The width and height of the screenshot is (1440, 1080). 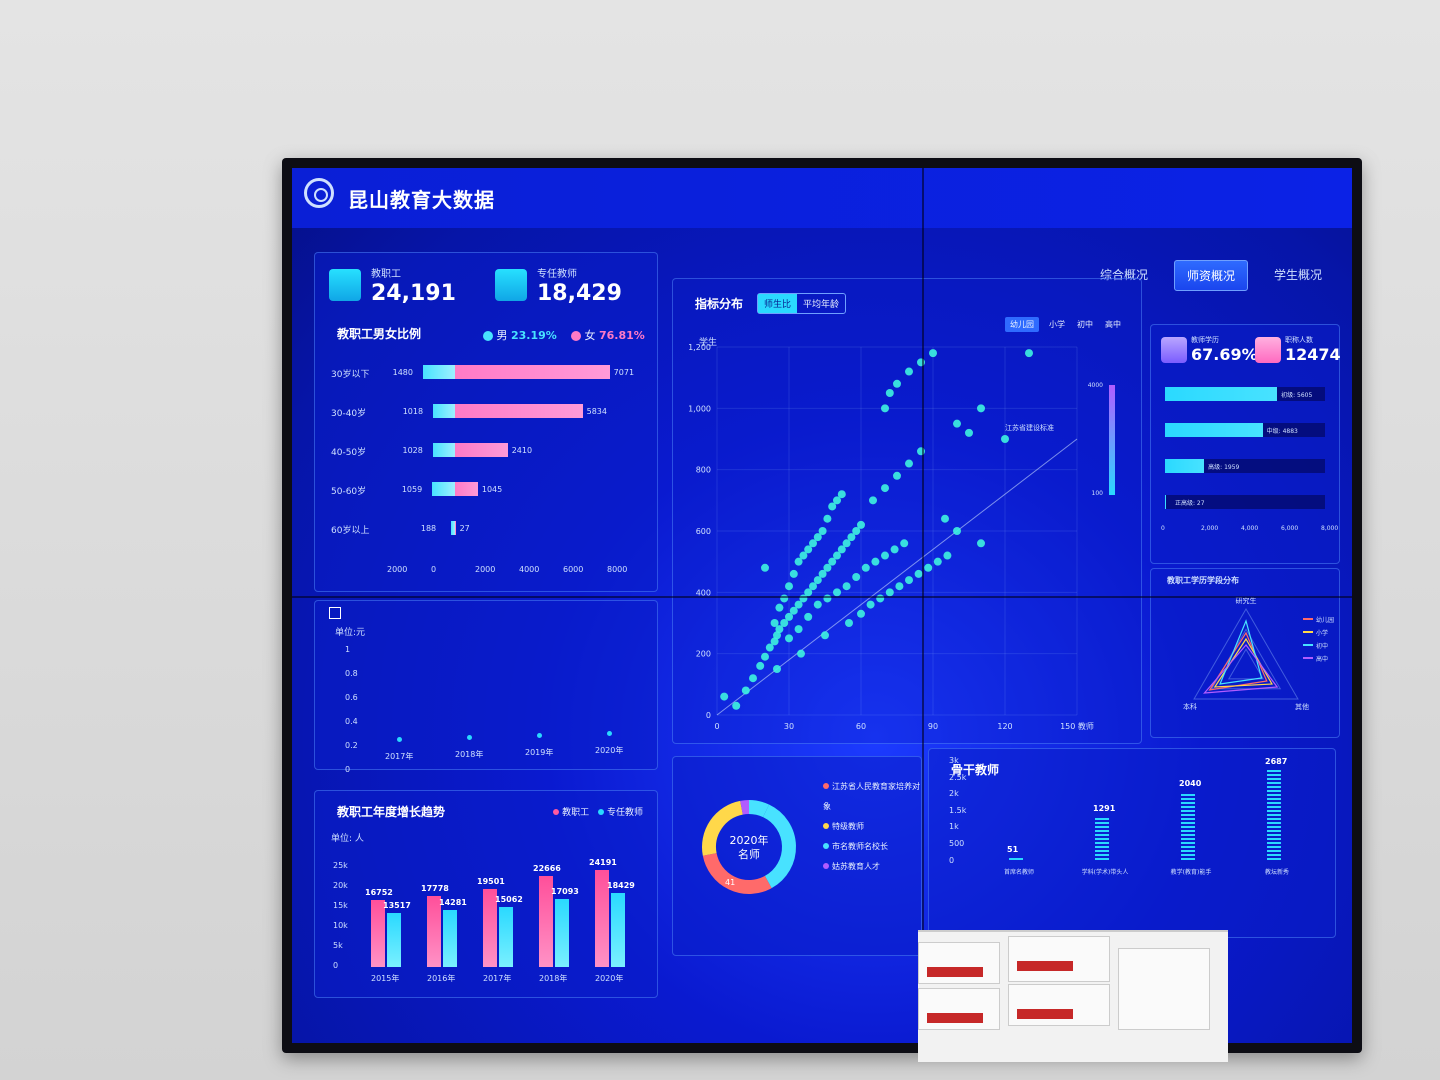 What do you see at coordinates (703, 531) in the screenshot?
I see `scatter-y-tick: 600` at bounding box center [703, 531].